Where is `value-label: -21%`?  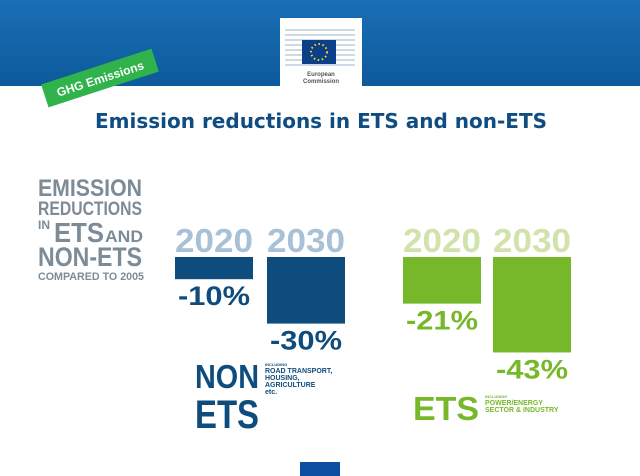
value-label: -21% is located at coordinates (442, 321).